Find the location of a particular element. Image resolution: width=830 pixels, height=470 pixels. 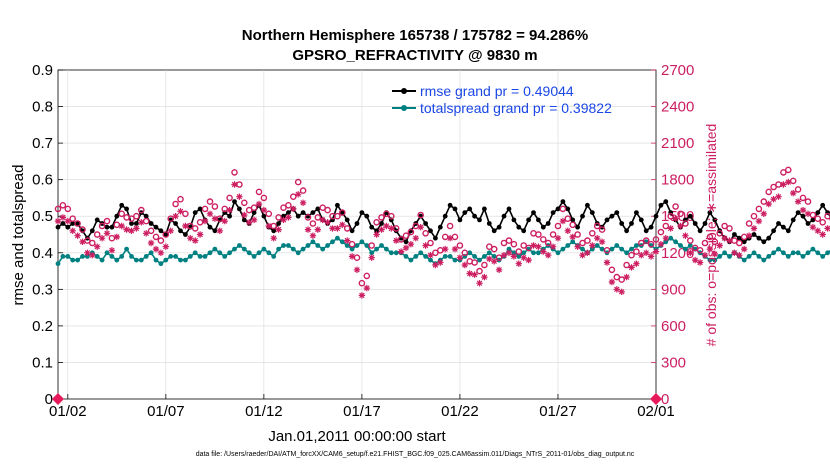

left-tick-label: 0.3 is located at coordinates (42, 289).